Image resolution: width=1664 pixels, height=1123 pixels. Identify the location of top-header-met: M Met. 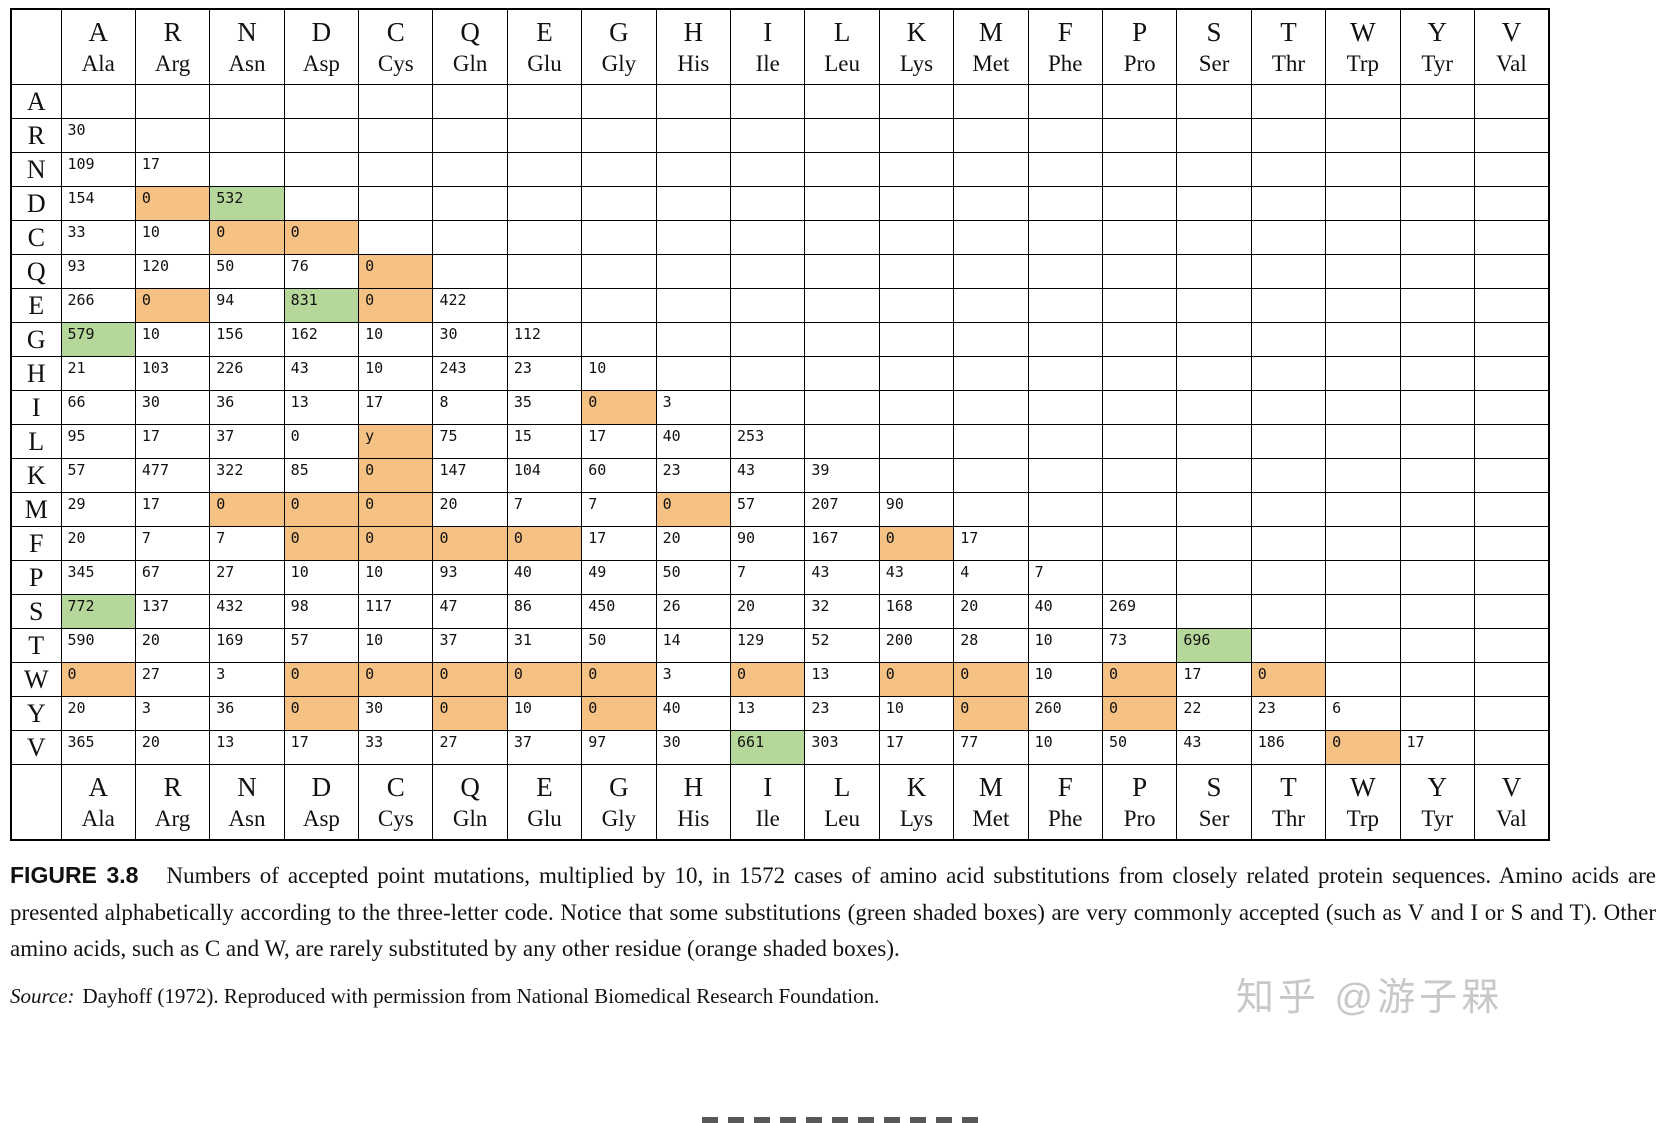
(991, 46).